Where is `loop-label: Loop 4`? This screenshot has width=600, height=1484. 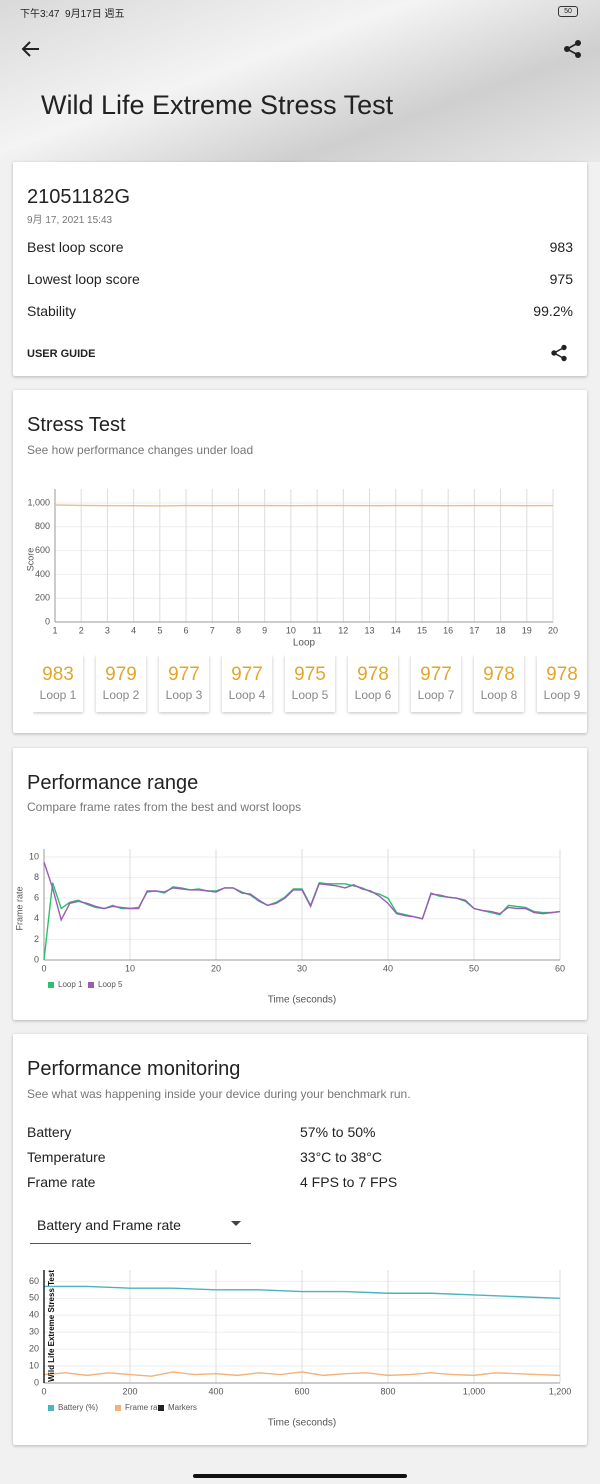
loop-label: Loop 4 is located at coordinates (247, 695).